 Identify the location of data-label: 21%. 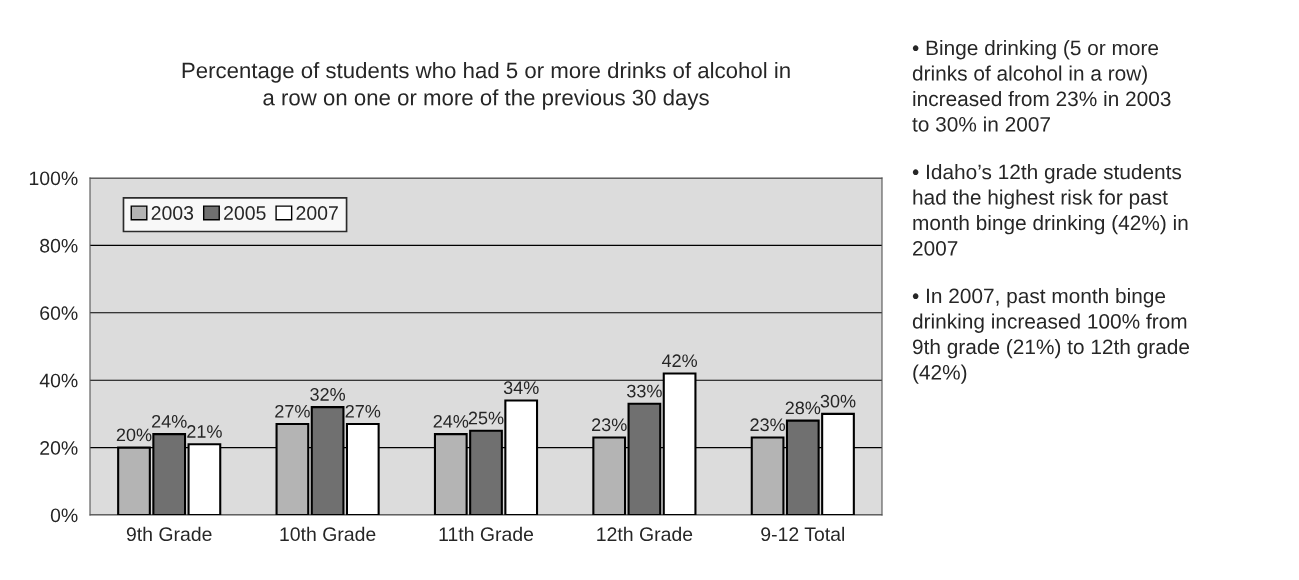
(204, 431).